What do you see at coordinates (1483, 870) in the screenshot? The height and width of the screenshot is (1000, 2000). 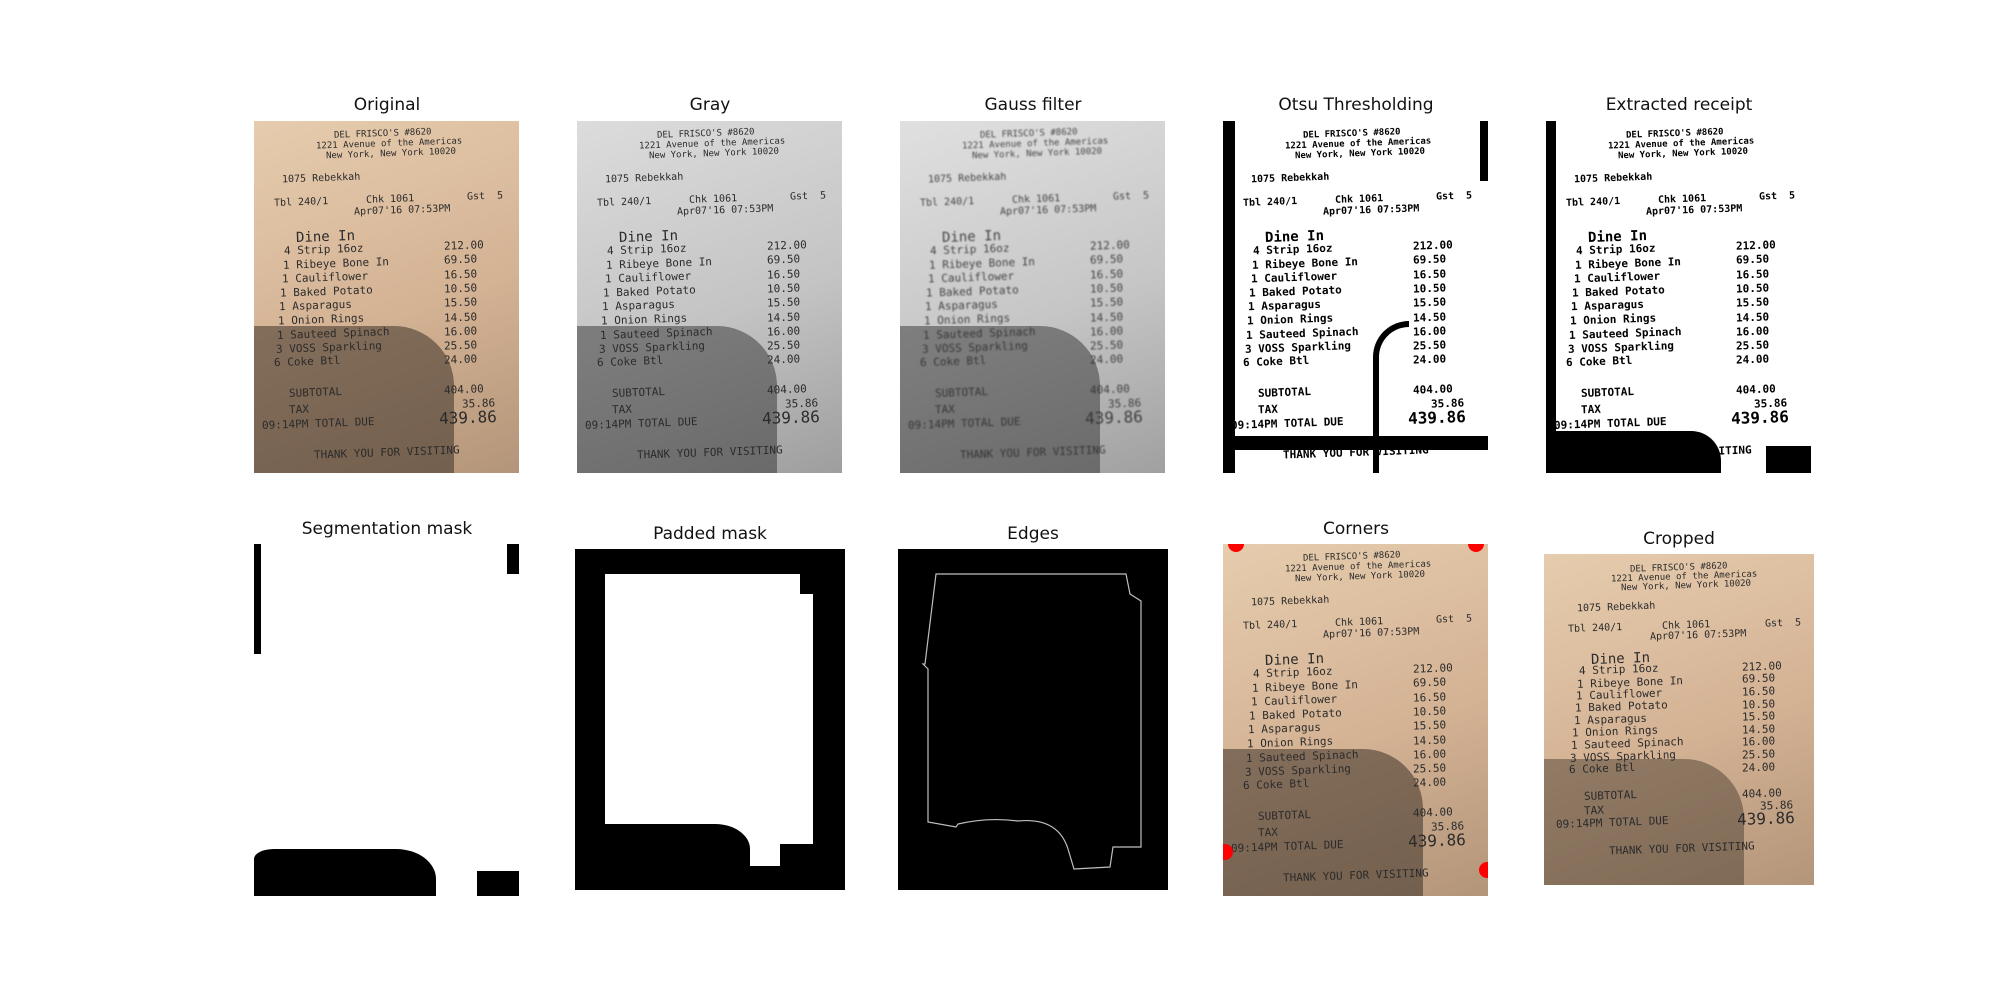 I see `corner-marker-bottom-right` at bounding box center [1483, 870].